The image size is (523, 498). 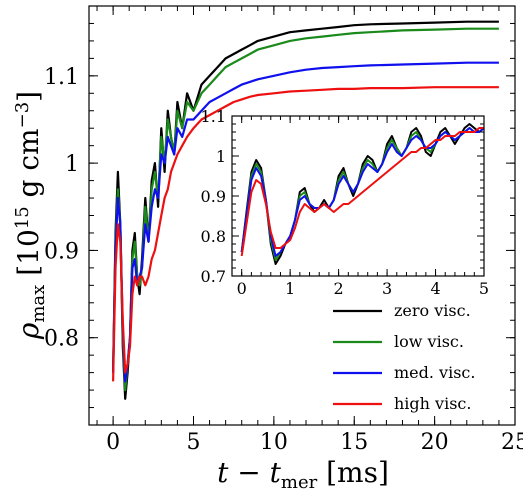 What do you see at coordinates (221, 156) in the screenshot?
I see `inset-y-tick-label: 1` at bounding box center [221, 156].